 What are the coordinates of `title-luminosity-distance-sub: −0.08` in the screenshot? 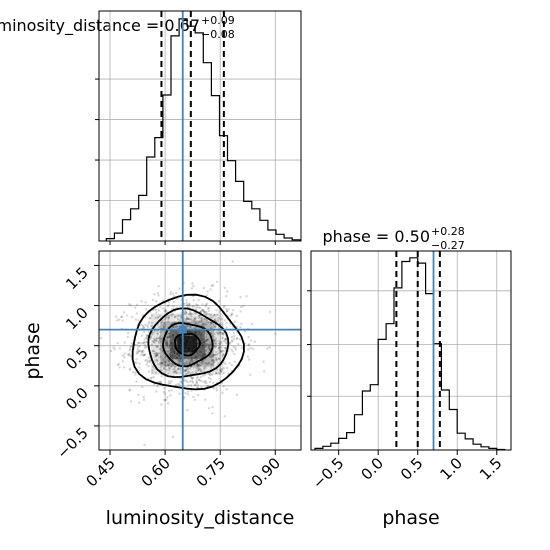 It's located at (218, 34).